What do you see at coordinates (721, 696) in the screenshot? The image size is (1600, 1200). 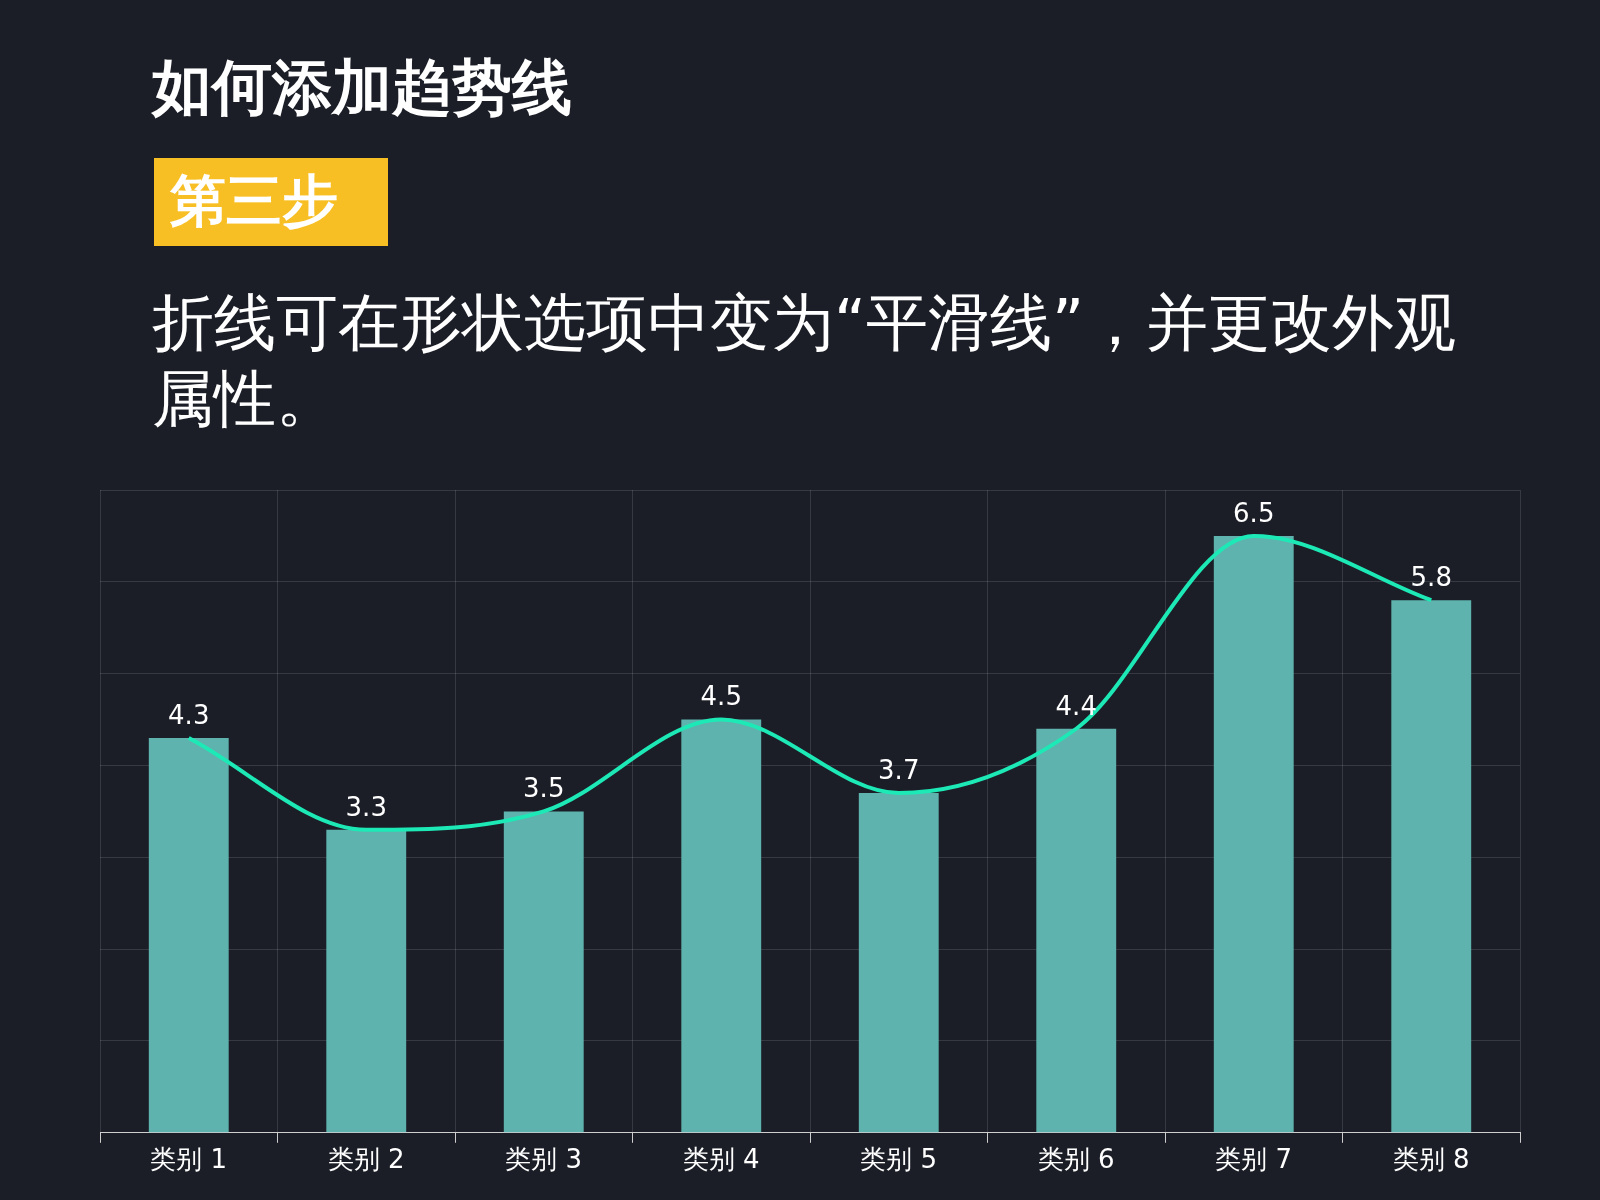 I see `data-label: 4.5` at bounding box center [721, 696].